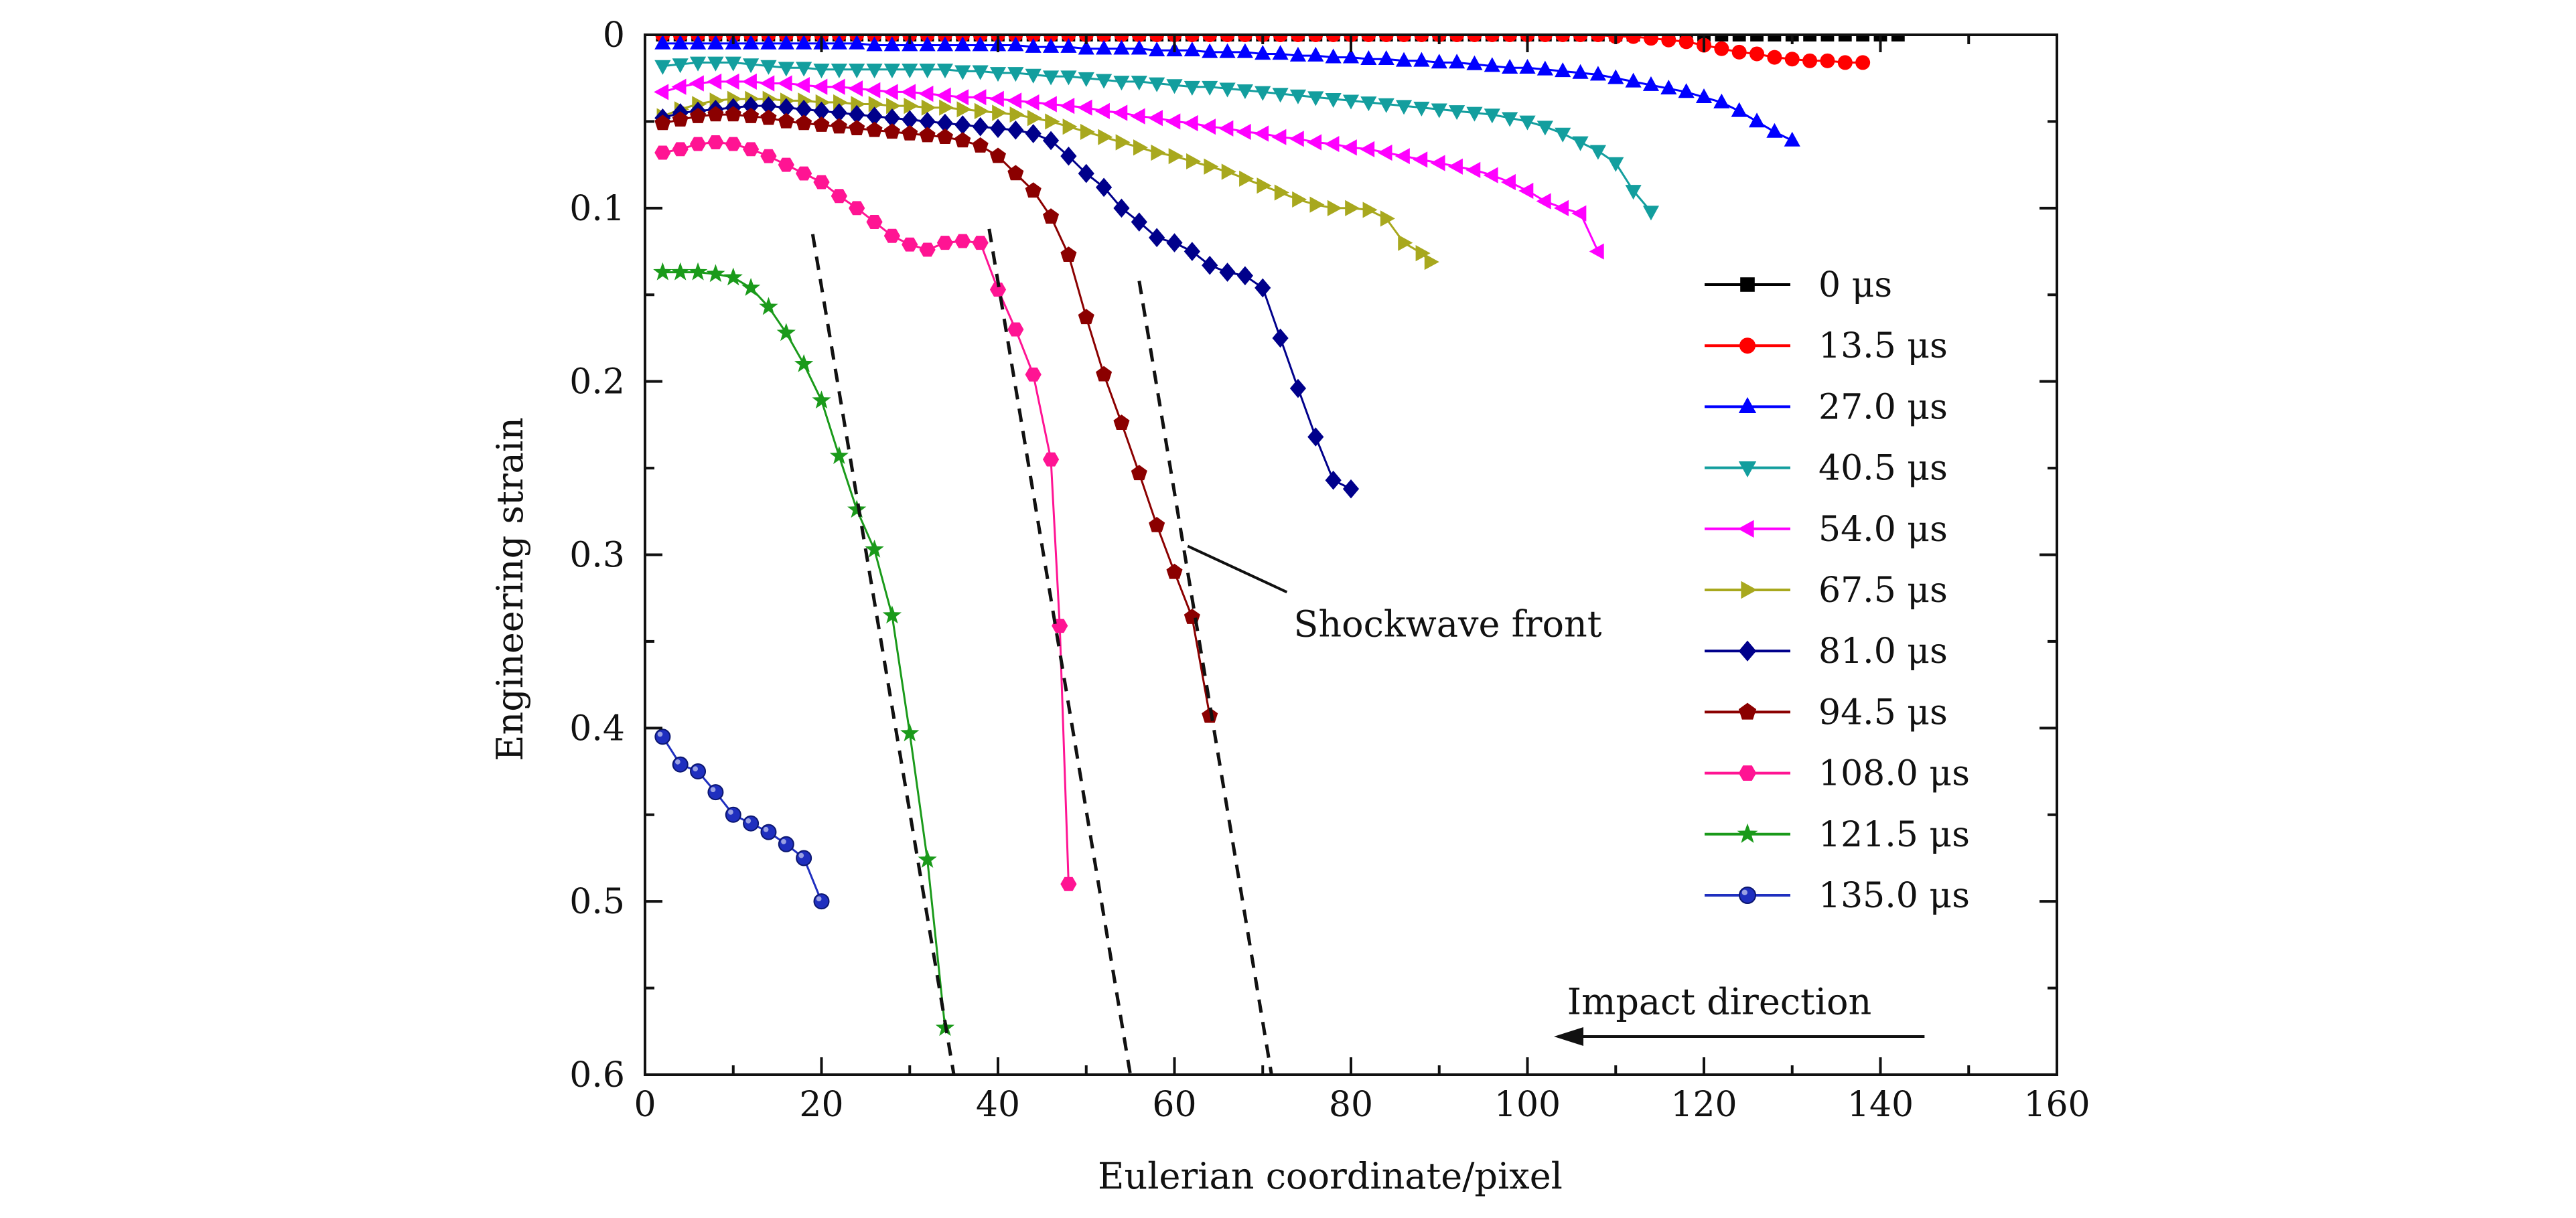 This screenshot has width=2576, height=1218. Describe the element at coordinates (1060, 652) in the screenshot. I see `shockwave-front-dashed-line` at that location.